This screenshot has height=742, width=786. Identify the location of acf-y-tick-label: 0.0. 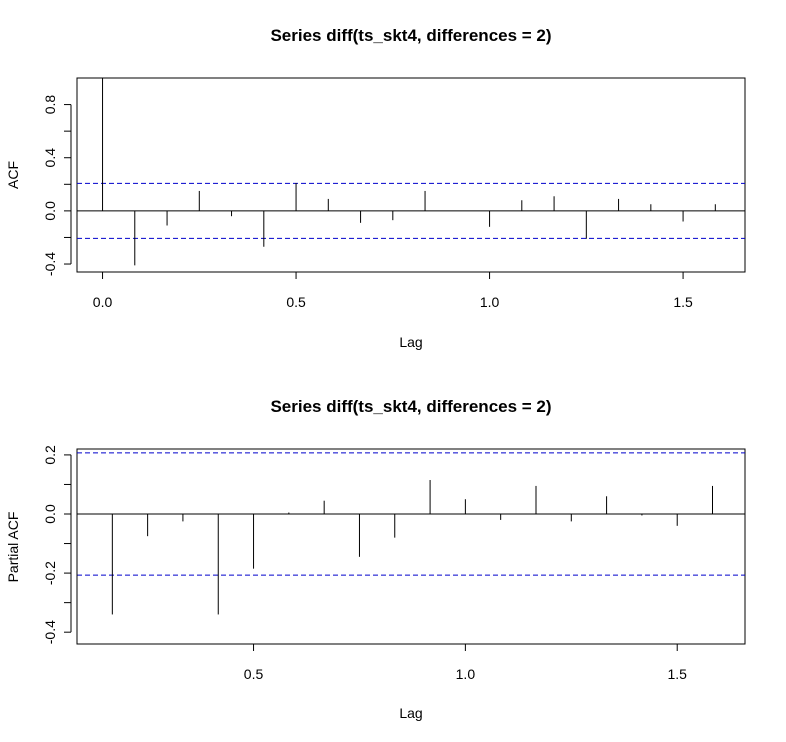
(50, 211).